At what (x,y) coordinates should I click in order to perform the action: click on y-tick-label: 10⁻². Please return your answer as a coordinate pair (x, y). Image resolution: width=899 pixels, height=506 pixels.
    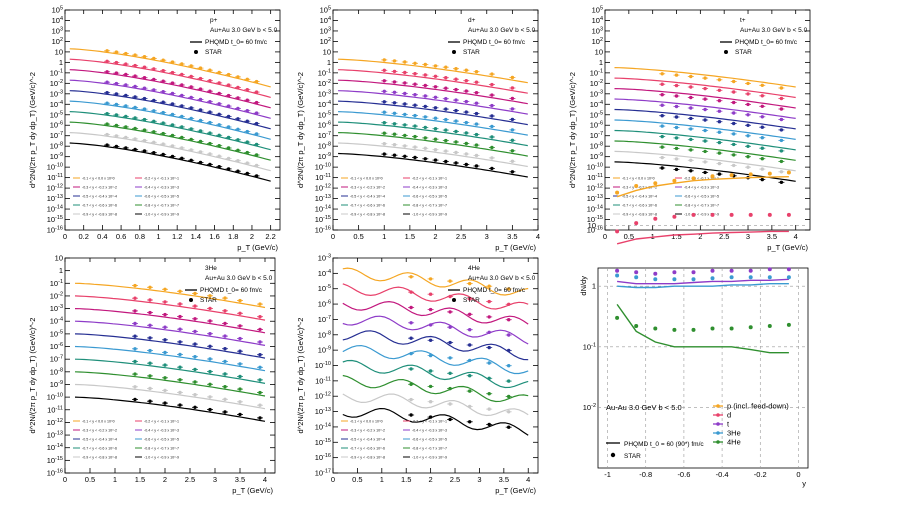
    Looking at the image, I should click on (56, 295).